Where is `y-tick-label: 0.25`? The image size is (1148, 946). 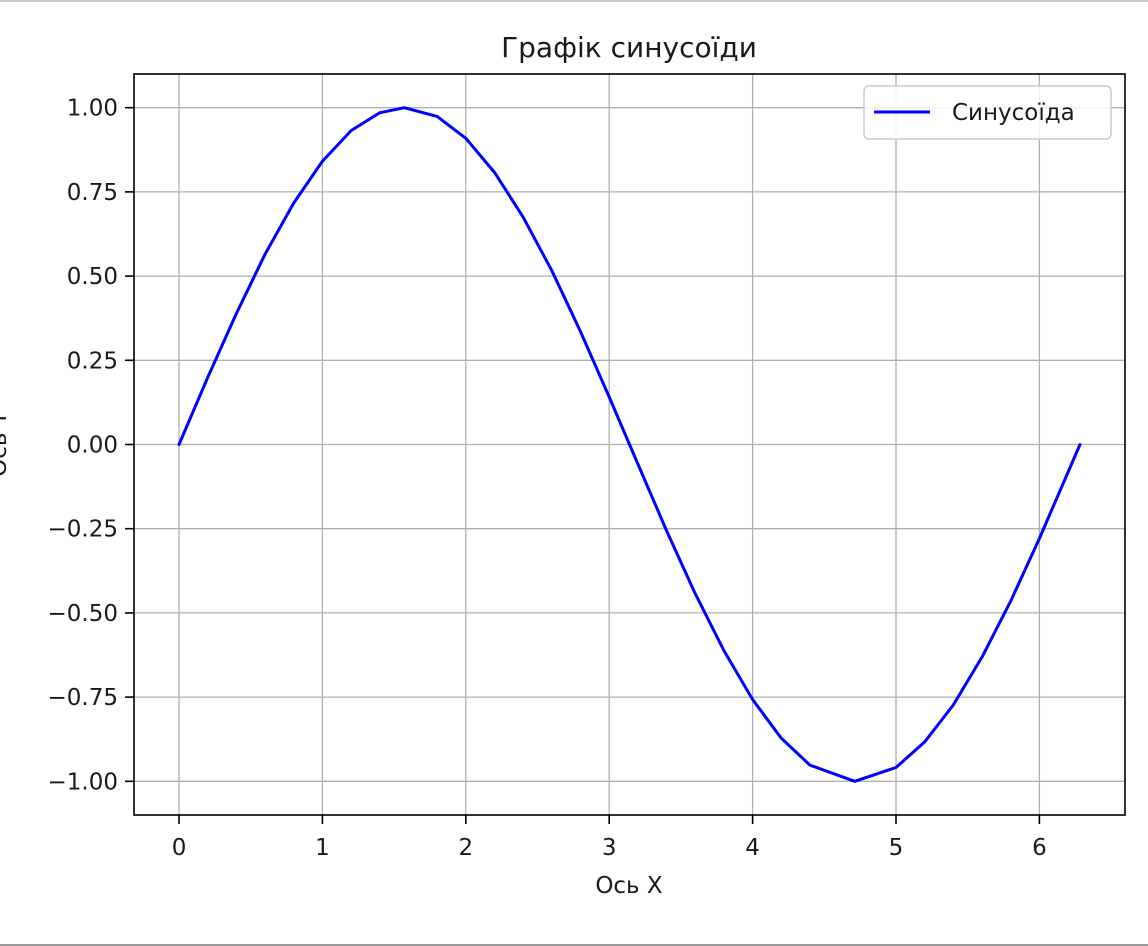 y-tick-label: 0.25 is located at coordinates (92, 361).